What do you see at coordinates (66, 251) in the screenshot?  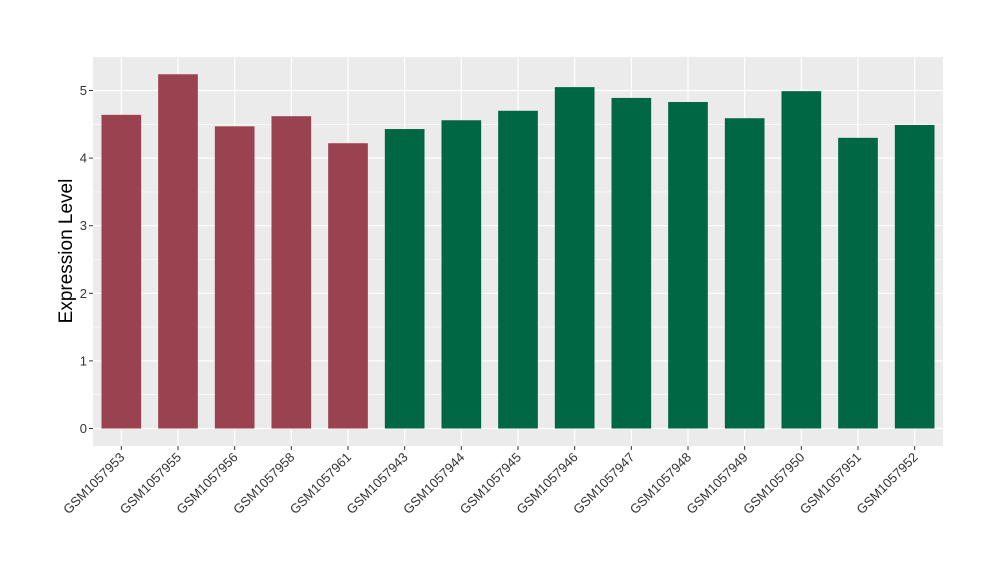 I see `y-axis-title: Expression Level` at bounding box center [66, 251].